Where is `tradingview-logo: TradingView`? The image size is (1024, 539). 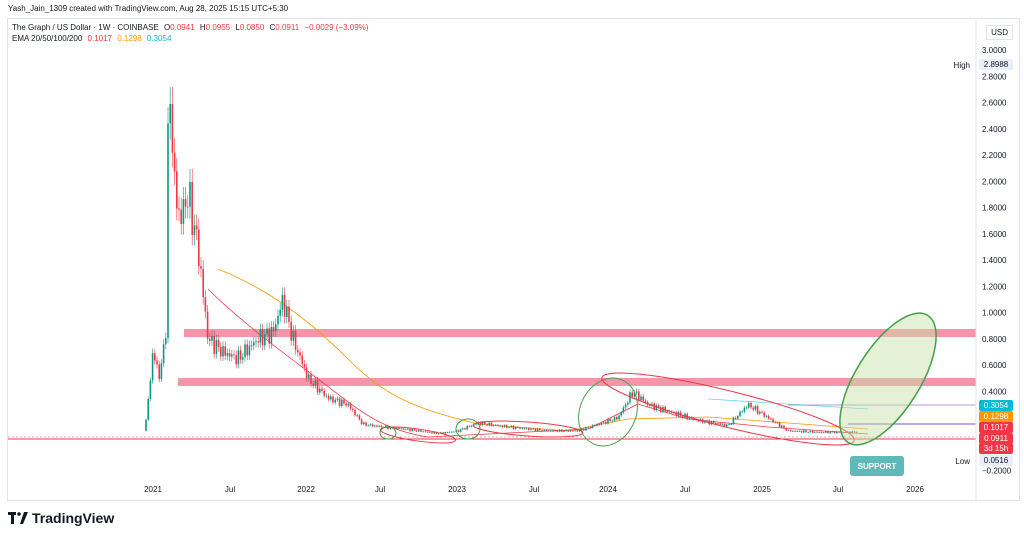
tradingview-logo: TradingView is located at coordinates (61, 518).